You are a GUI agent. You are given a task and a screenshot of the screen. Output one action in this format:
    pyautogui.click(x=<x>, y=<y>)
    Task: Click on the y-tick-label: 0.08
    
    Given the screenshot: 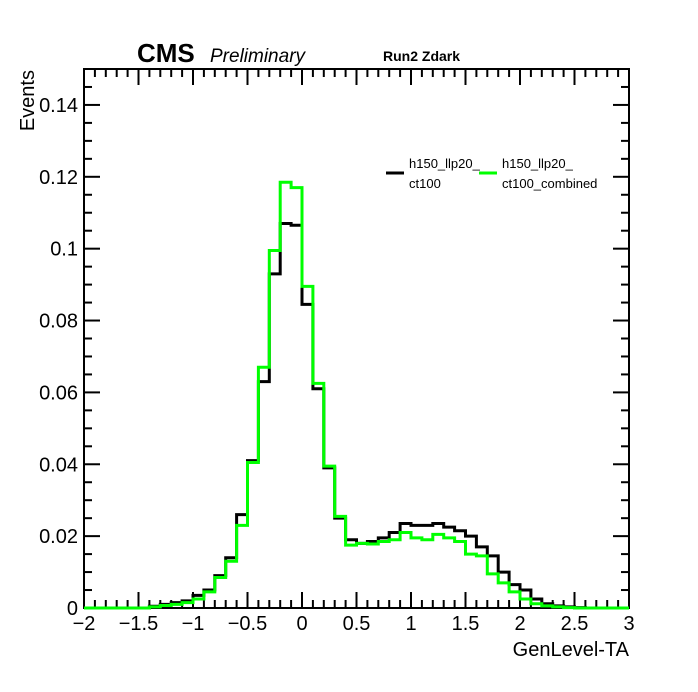 What is the action you would take?
    pyautogui.click(x=58, y=322)
    